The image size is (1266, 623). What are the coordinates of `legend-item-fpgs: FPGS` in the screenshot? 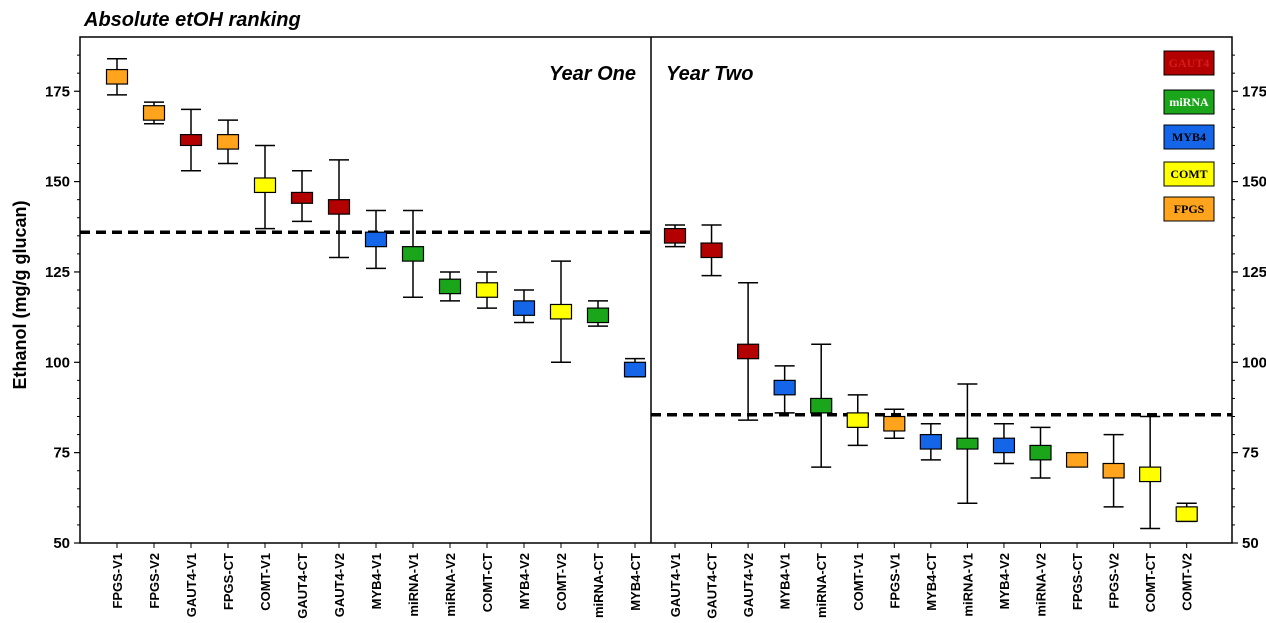 It's located at (1189, 209).